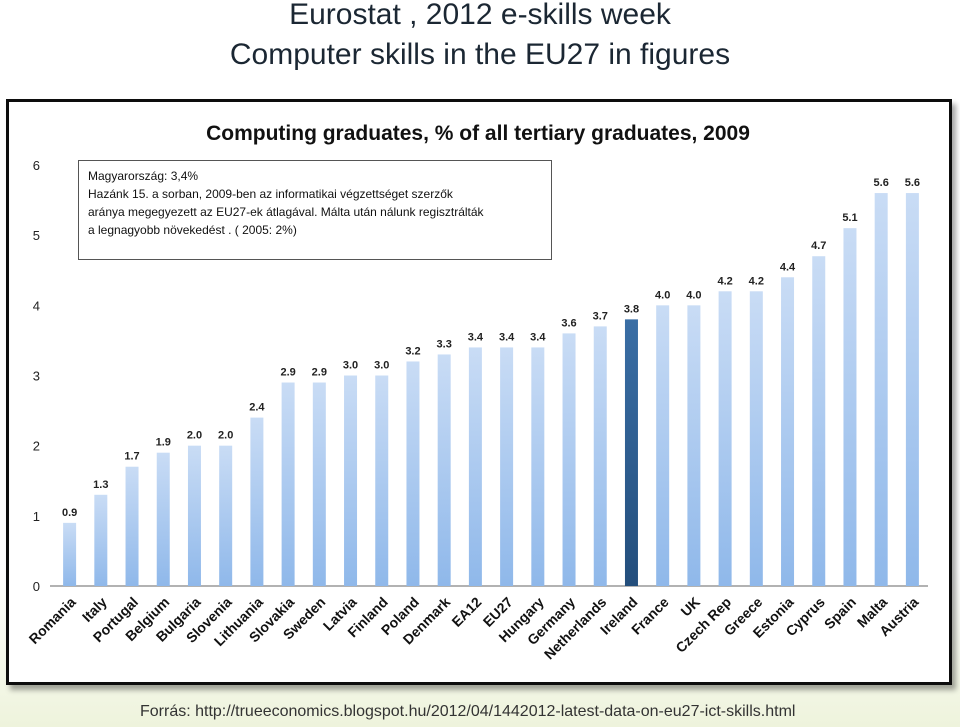 The width and height of the screenshot is (960, 727). What do you see at coordinates (319, 484) in the screenshot?
I see `bar-sweden` at bounding box center [319, 484].